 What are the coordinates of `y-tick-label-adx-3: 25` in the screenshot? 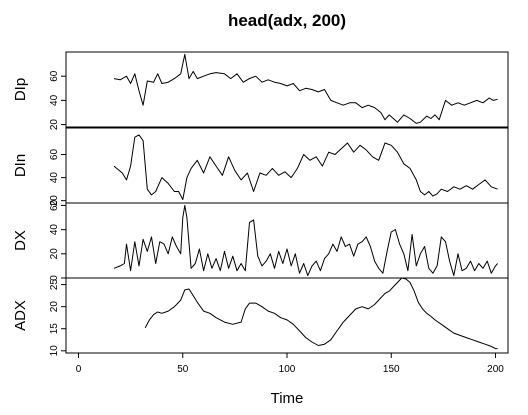 It's located at (54, 285).